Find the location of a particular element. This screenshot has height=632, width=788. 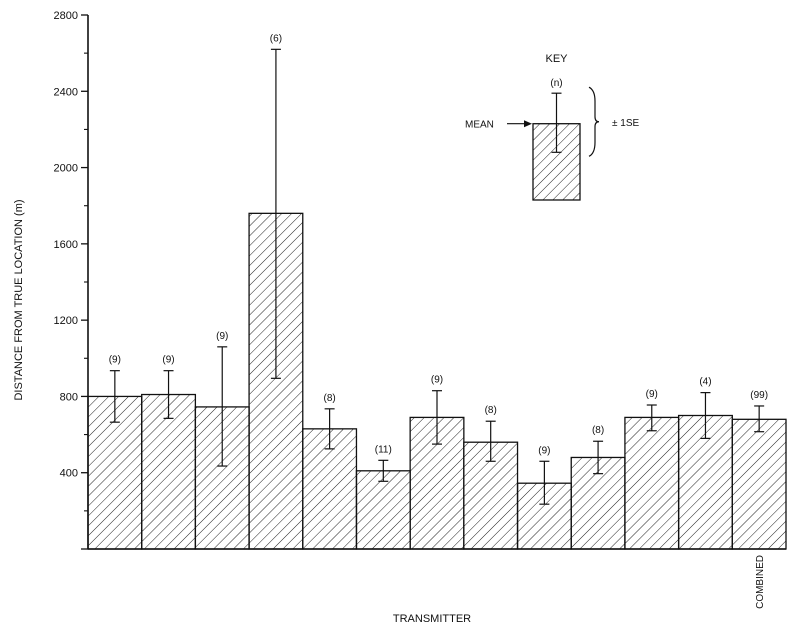

key-n-label: (n) is located at coordinates (556, 83).